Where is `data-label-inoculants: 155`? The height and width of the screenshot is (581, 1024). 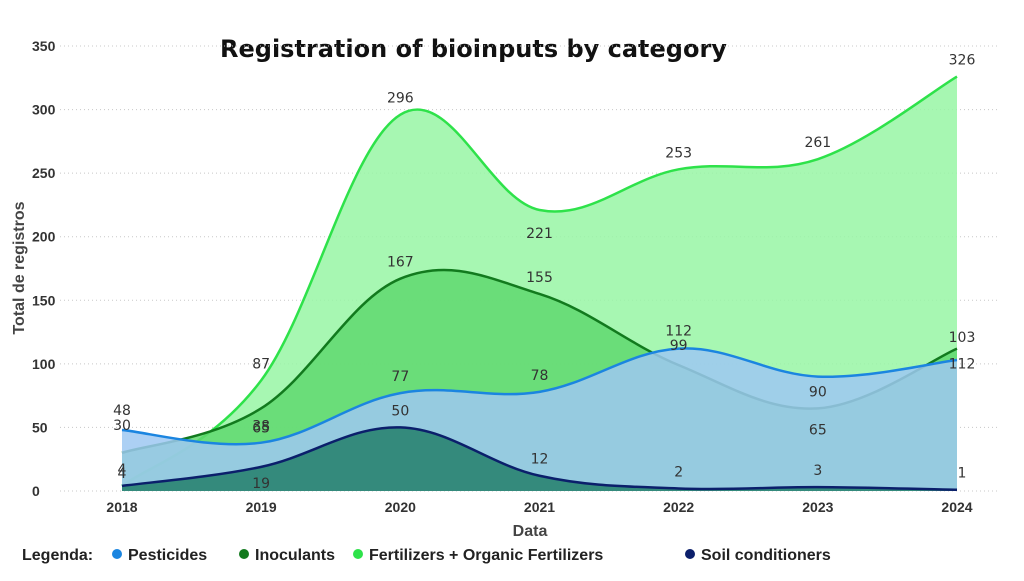 data-label-inoculants: 155 is located at coordinates (539, 278).